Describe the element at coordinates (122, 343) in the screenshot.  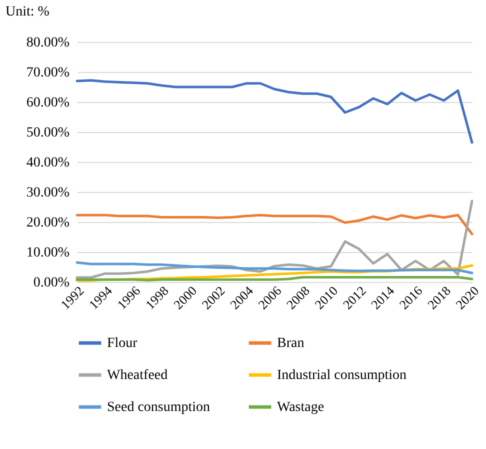
I see `legend-label: Flour` at that location.